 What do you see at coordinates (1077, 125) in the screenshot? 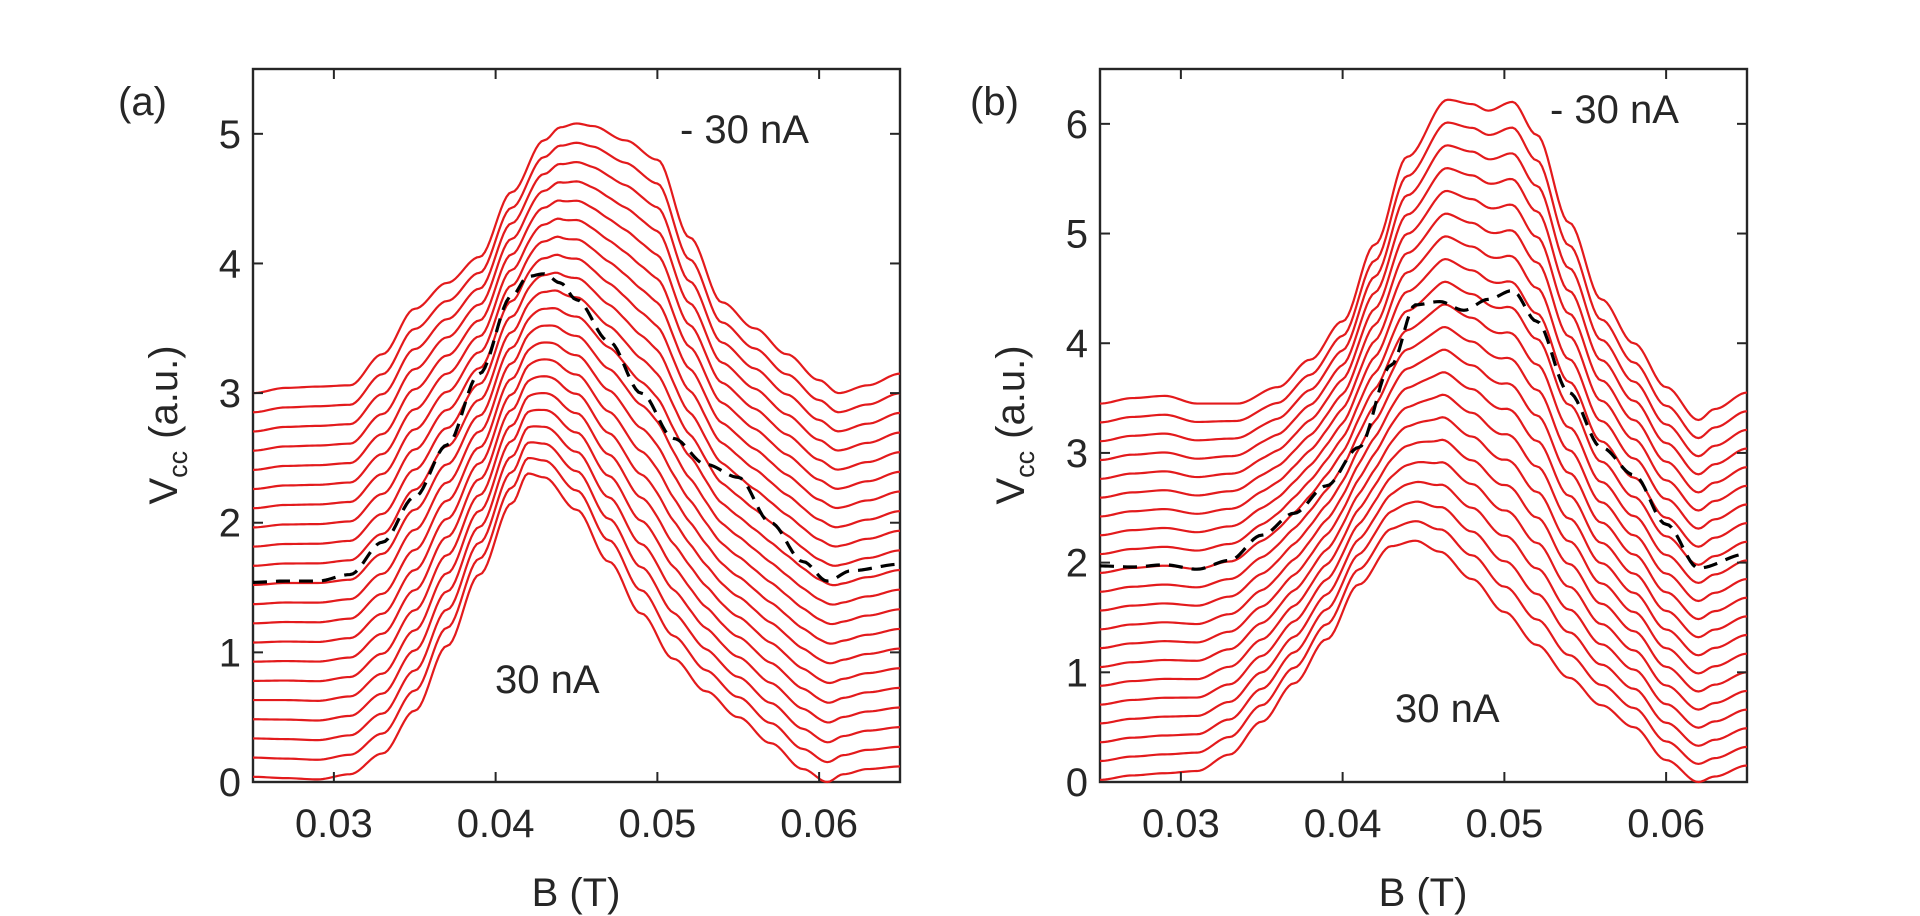
I see `y-tick-label: 6` at bounding box center [1077, 125].